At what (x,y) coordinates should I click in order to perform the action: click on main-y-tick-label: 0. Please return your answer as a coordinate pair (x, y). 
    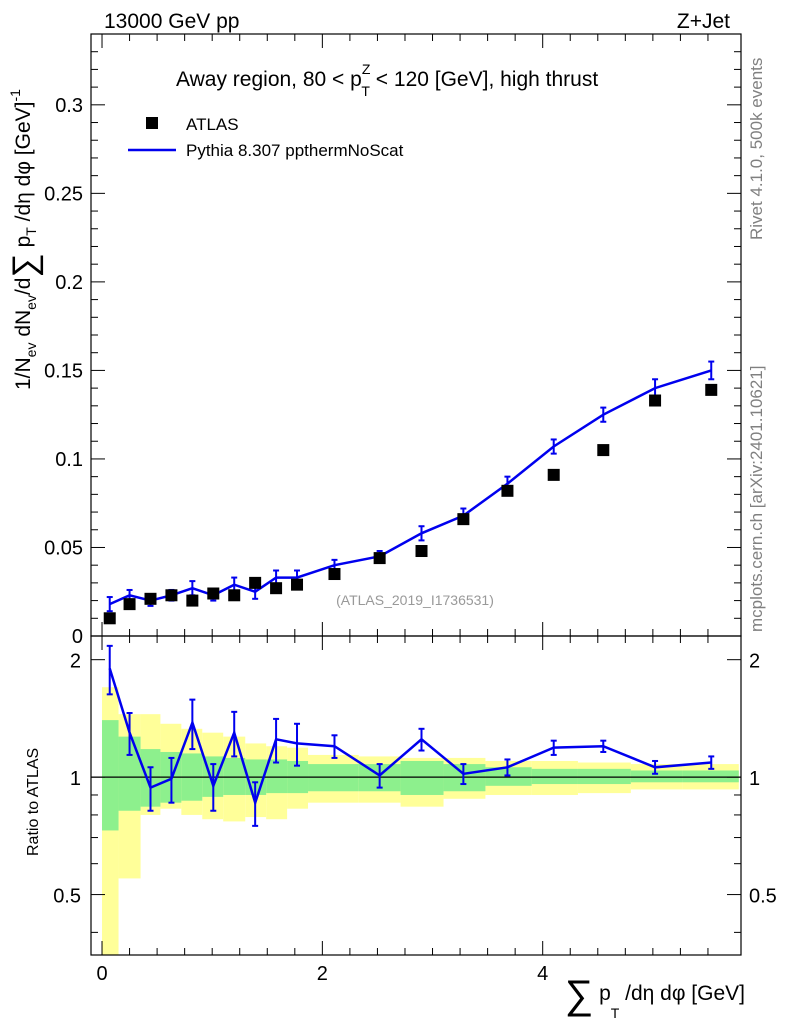
    Looking at the image, I should click on (77, 637).